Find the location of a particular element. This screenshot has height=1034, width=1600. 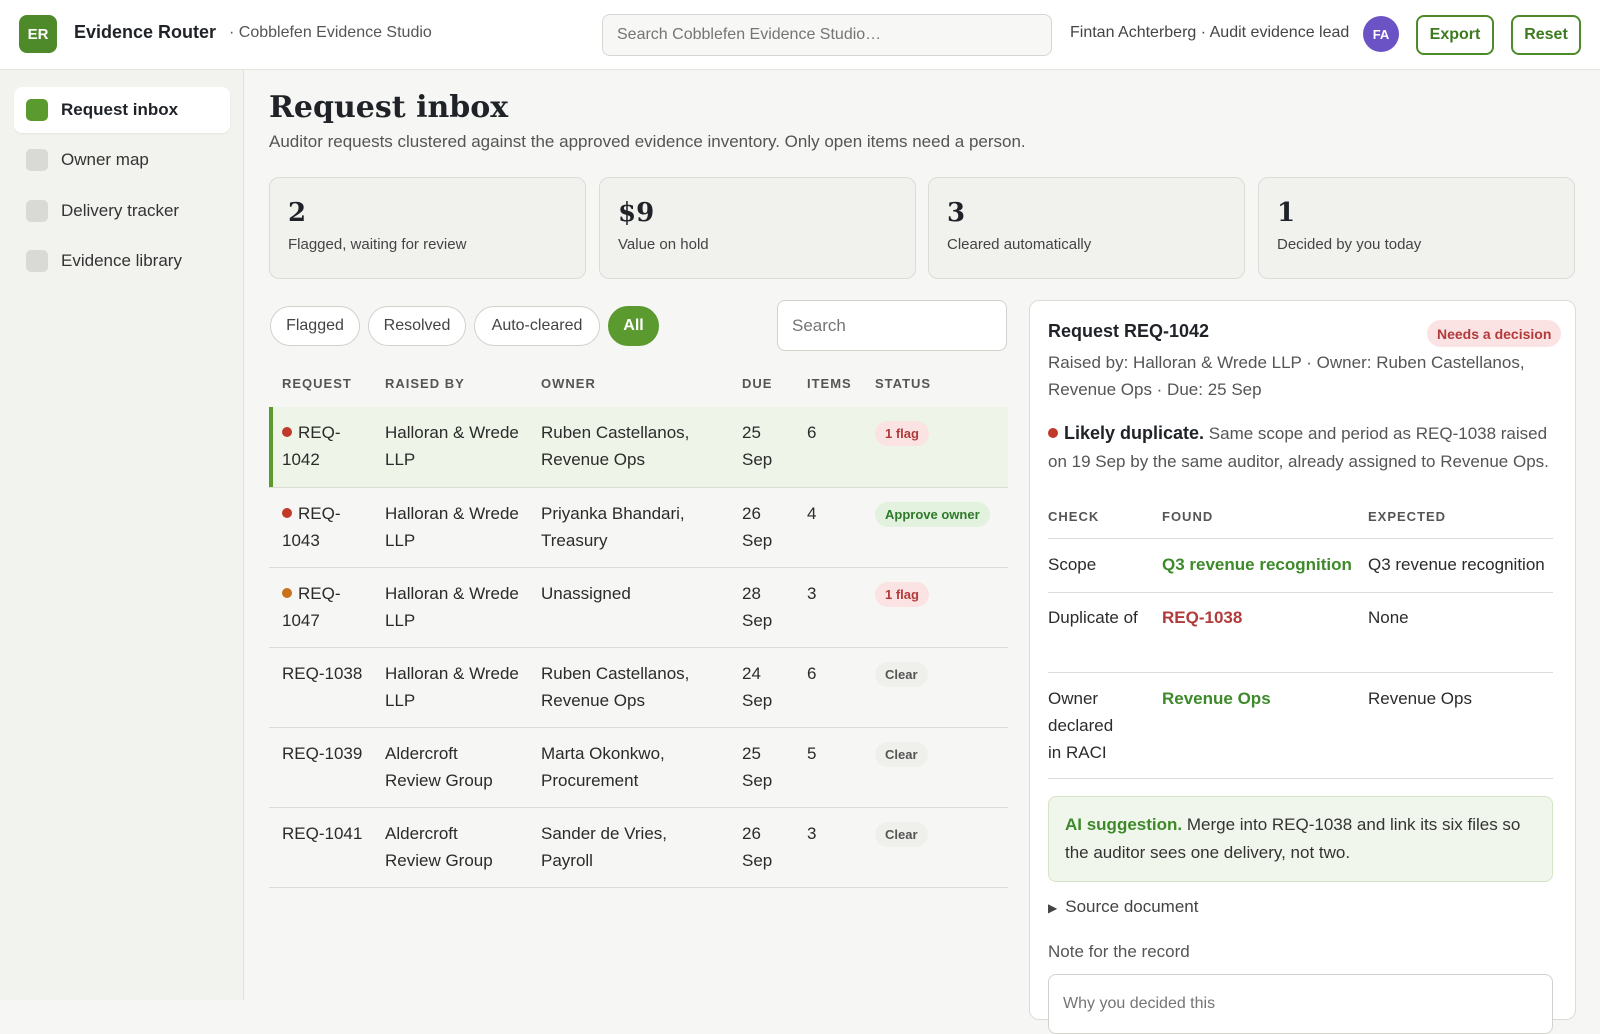

cell-owner: Priyanka Bhandari, Treasury is located at coordinates (636, 527).